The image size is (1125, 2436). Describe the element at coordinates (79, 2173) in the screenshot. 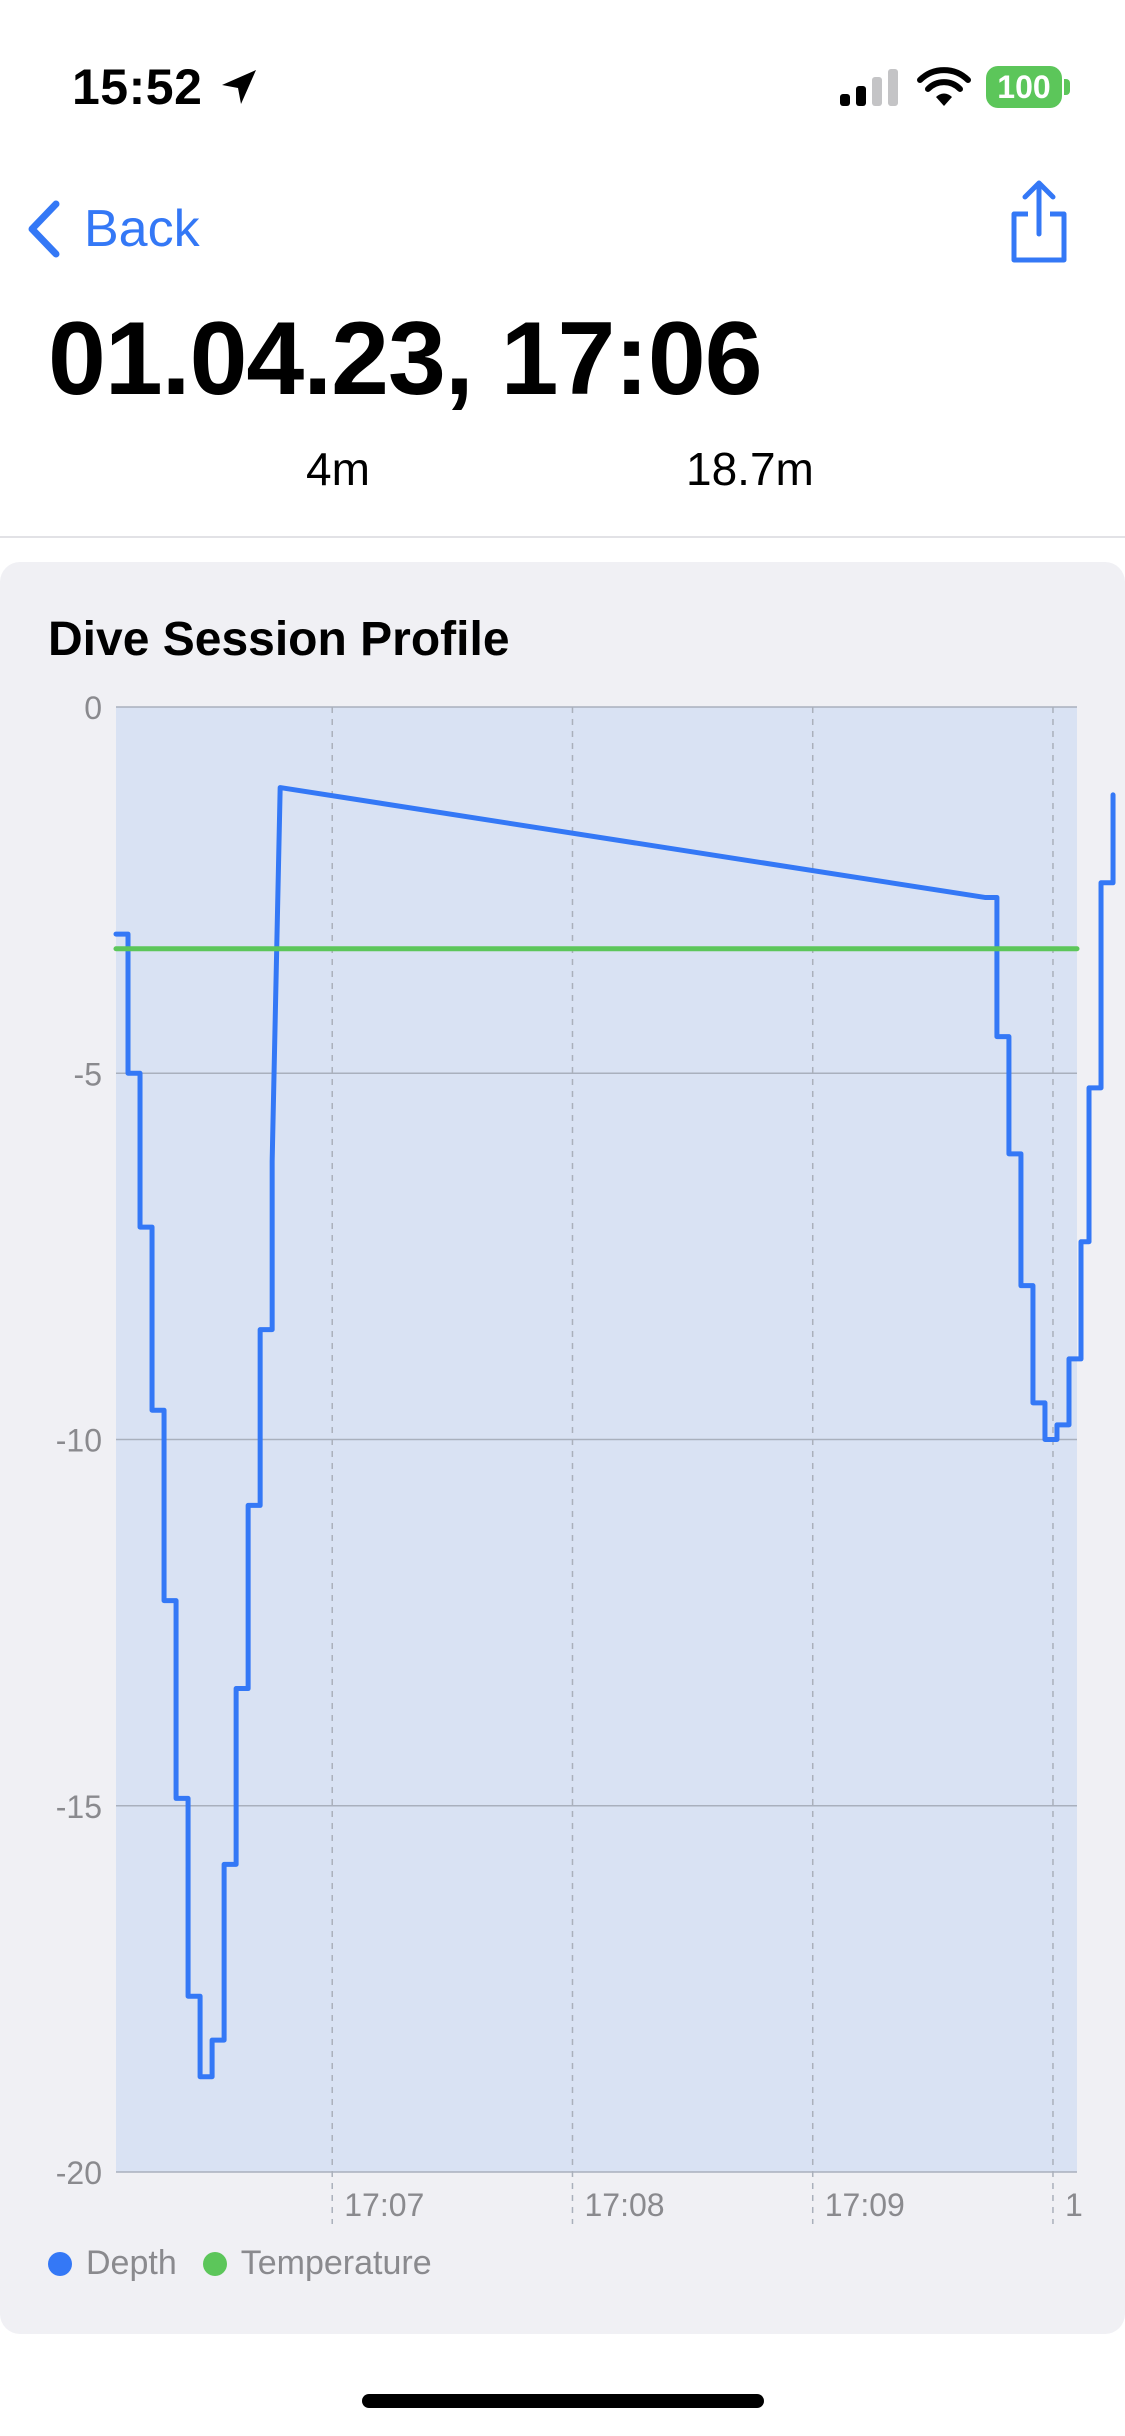

I see `y-tick-label: -20` at that location.